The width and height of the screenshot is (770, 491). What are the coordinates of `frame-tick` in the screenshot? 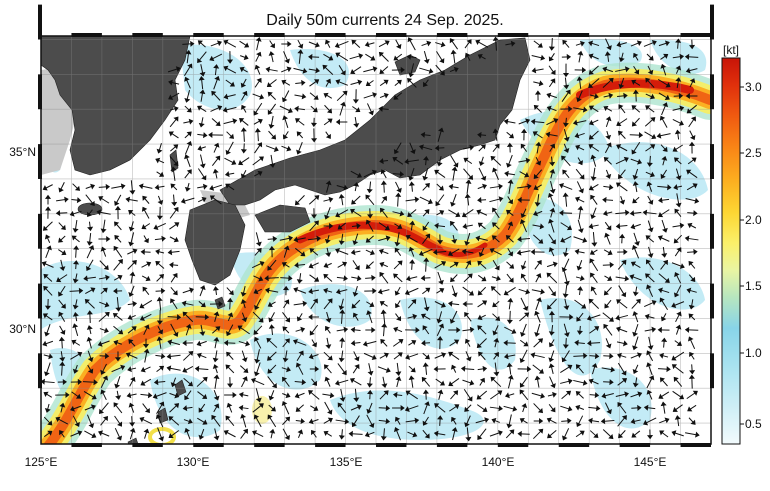 It's located at (712, 22).